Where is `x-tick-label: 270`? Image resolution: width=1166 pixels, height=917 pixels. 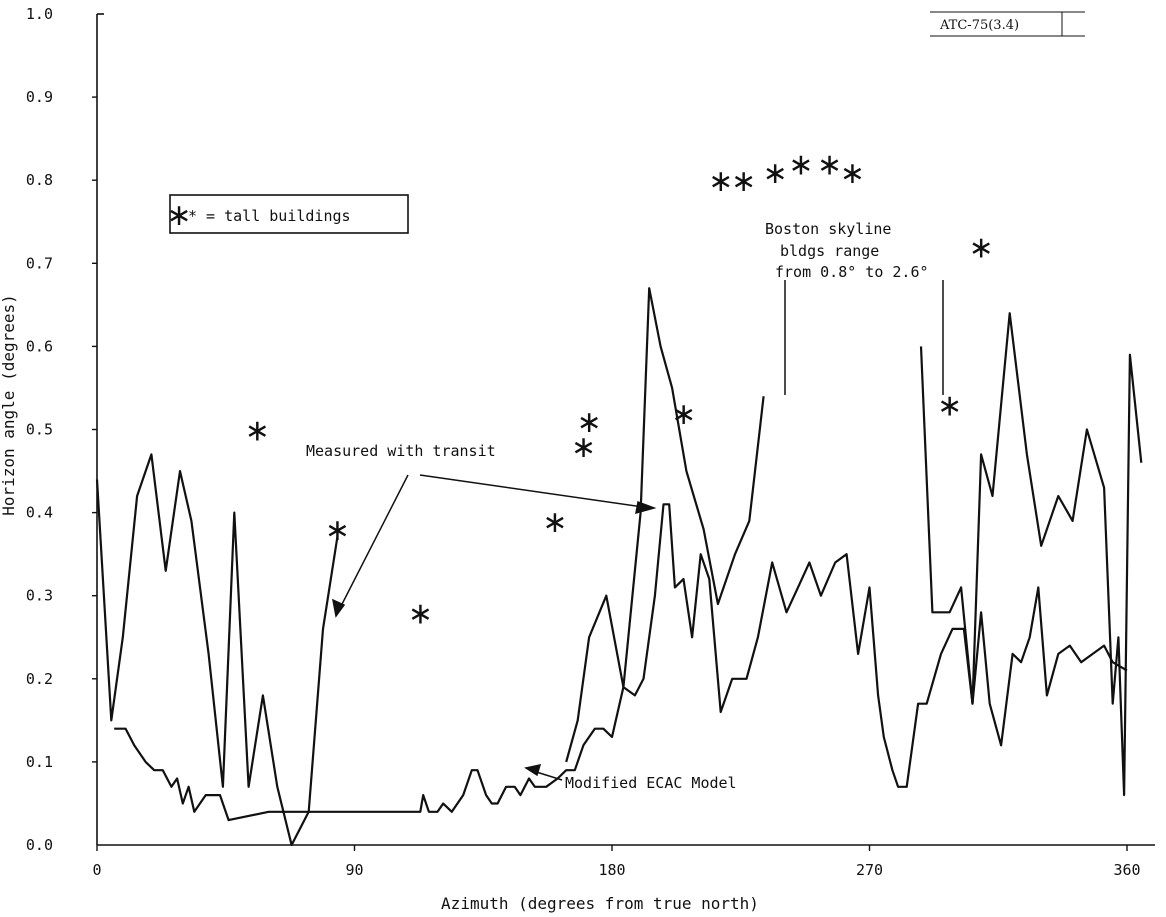 x-tick-label: 270 is located at coordinates (869, 870).